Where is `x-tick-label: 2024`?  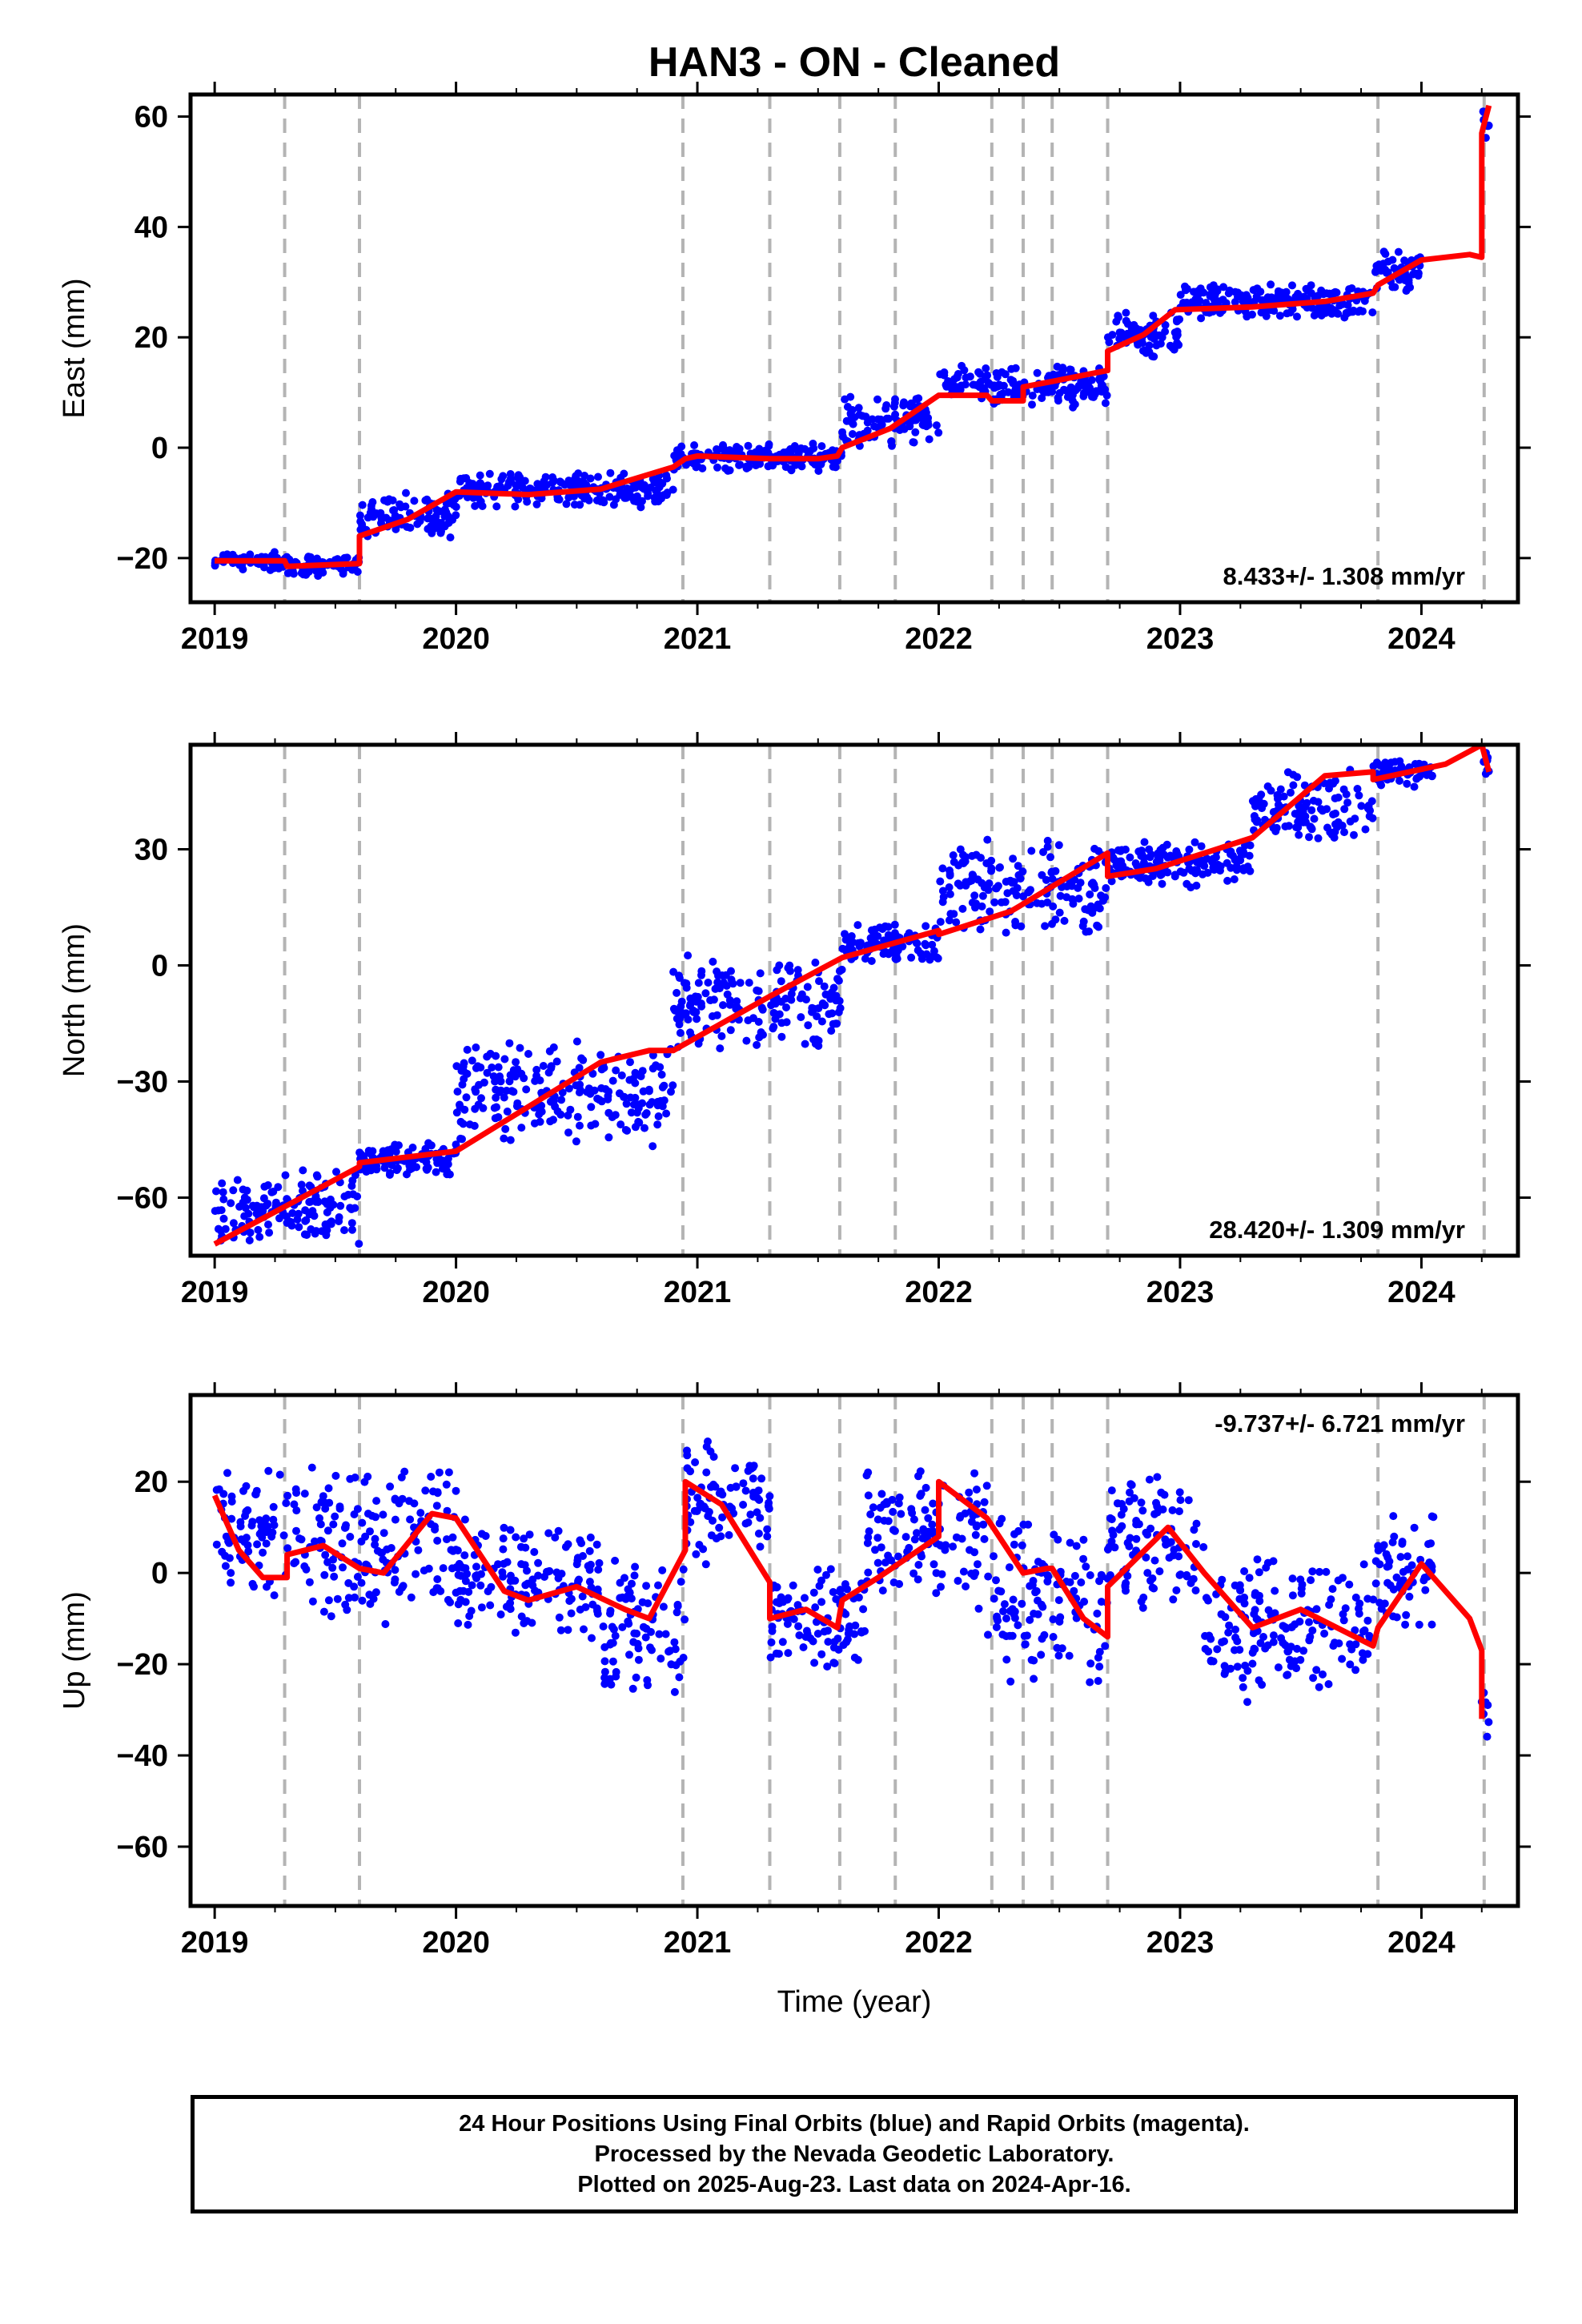
x-tick-label: 2024 is located at coordinates (1421, 1943).